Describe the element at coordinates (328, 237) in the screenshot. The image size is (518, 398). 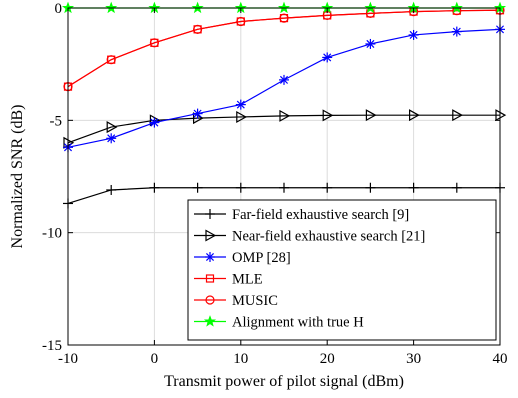
I see `legend-label: Near-field exhaustive search [21]` at that location.